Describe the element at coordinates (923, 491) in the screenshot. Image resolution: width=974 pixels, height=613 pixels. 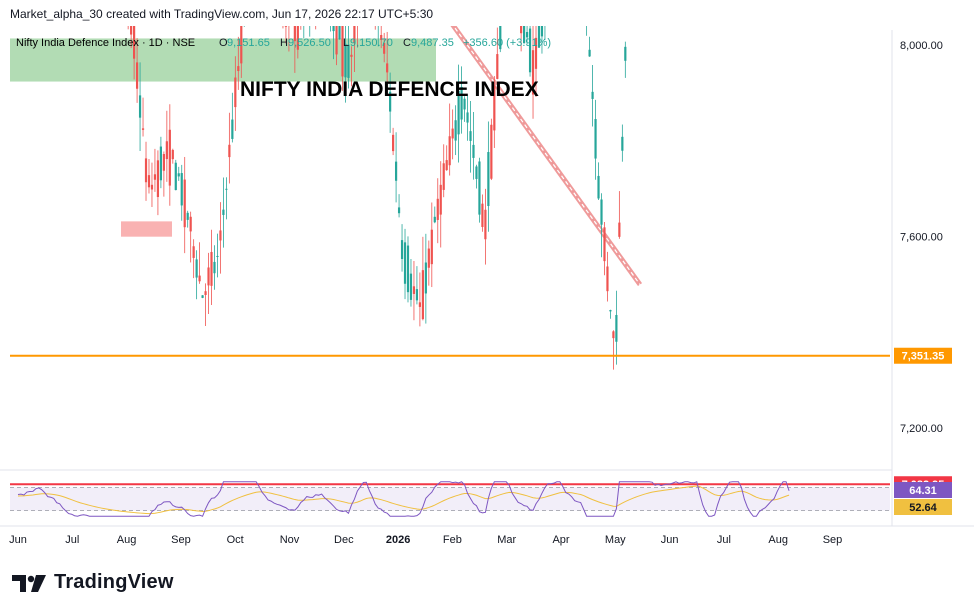
I see `rsi-value-label: 64.31` at that location.